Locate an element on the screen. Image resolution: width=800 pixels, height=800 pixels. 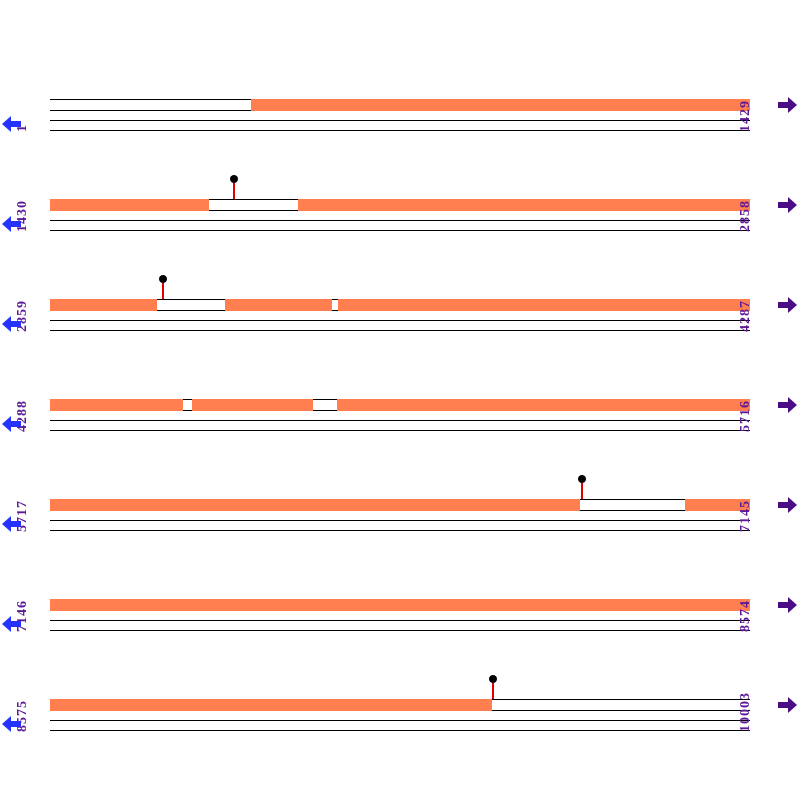
sequence-row-4: 4288 5716 is located at coordinates (400, 419).